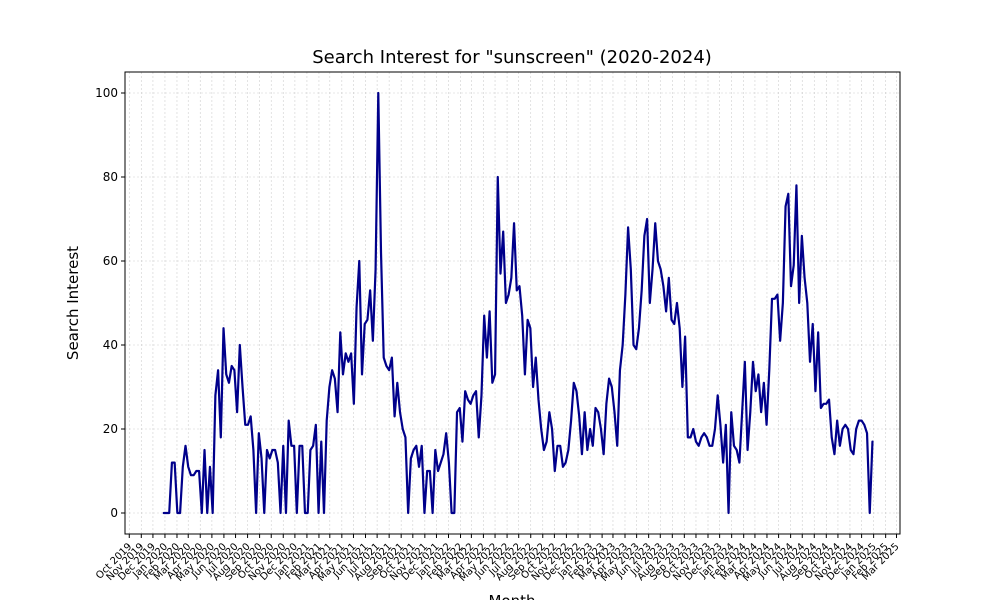 The height and width of the screenshot is (600, 1000). Describe the element at coordinates (110, 177) in the screenshot. I see `y-tick-label: 80` at that location.